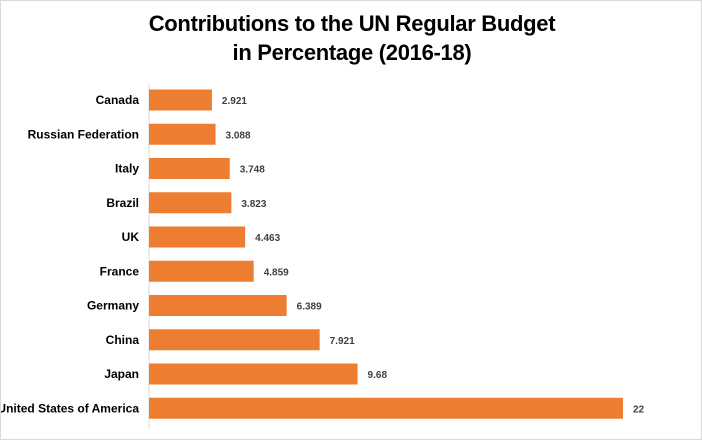  Describe the element at coordinates (189, 168) in the screenshot. I see `bar-italy` at that location.